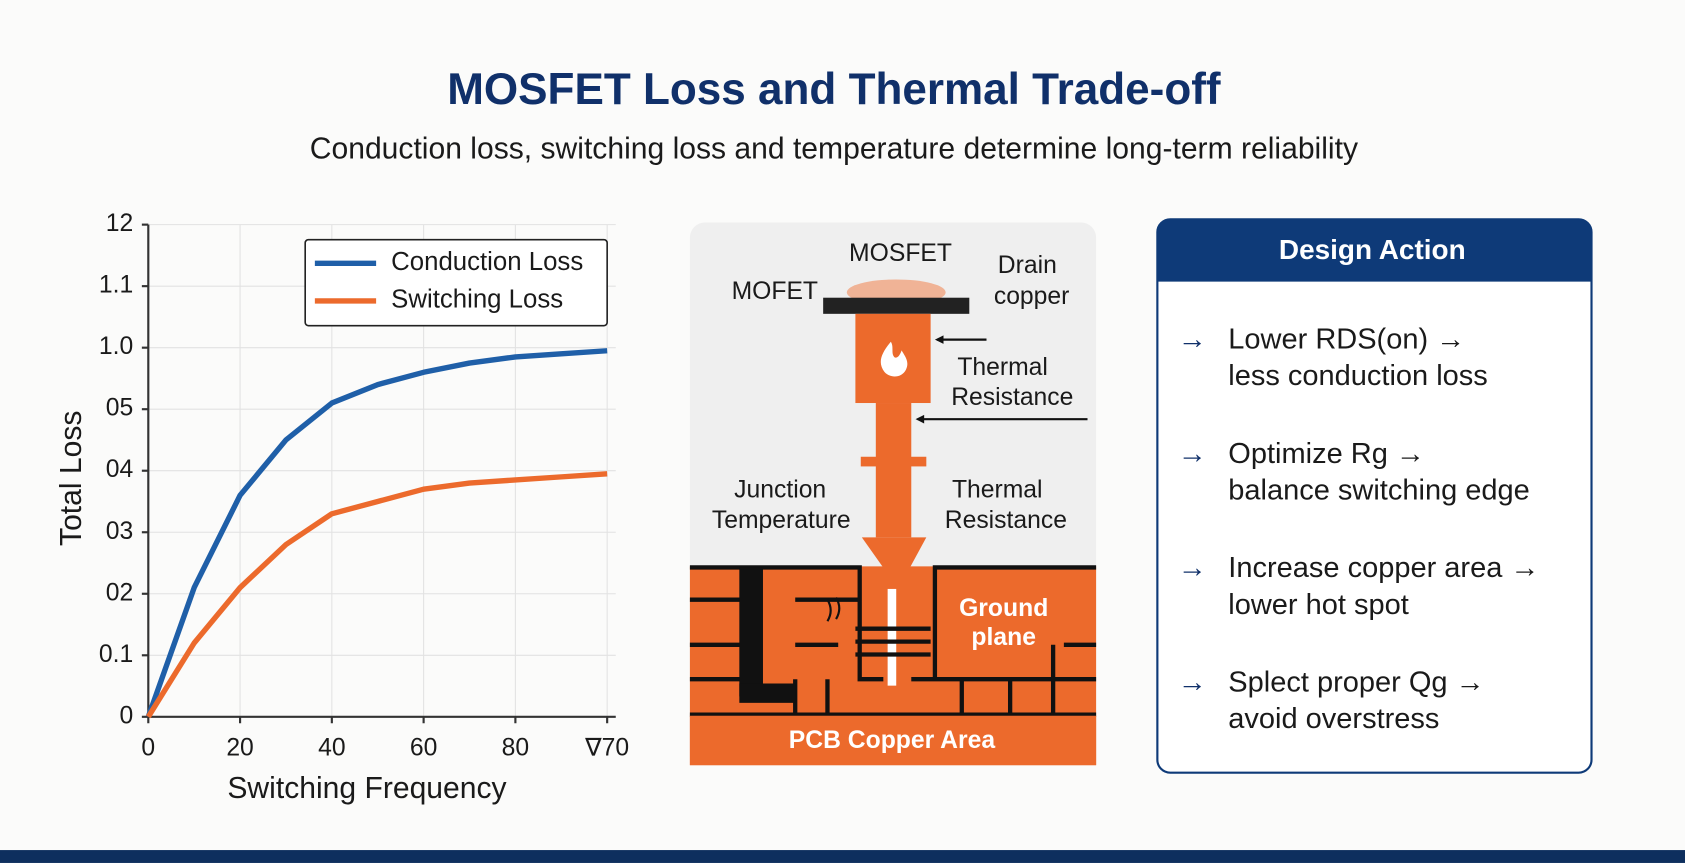  What do you see at coordinates (893, 461) in the screenshot?
I see `heat-pad` at bounding box center [893, 461].